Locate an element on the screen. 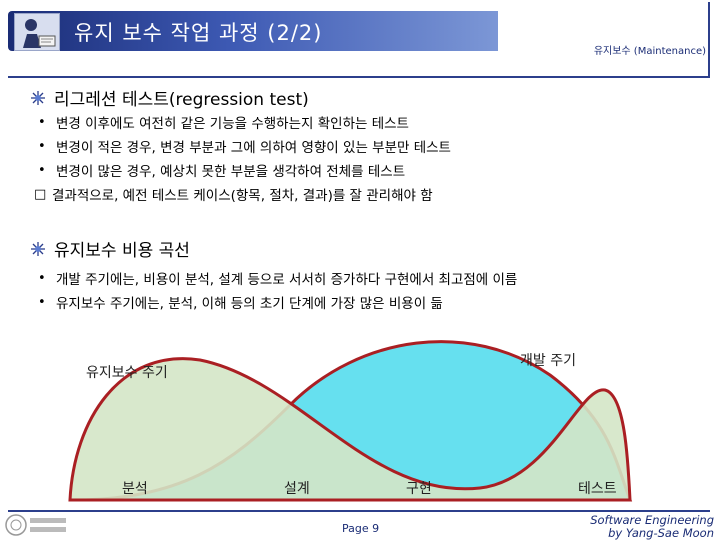  list-item-text: 변경이 적은 경우, 변경 부분과 그에 의하여 영향이 있는 부분만 테스트 is located at coordinates (253, 148).